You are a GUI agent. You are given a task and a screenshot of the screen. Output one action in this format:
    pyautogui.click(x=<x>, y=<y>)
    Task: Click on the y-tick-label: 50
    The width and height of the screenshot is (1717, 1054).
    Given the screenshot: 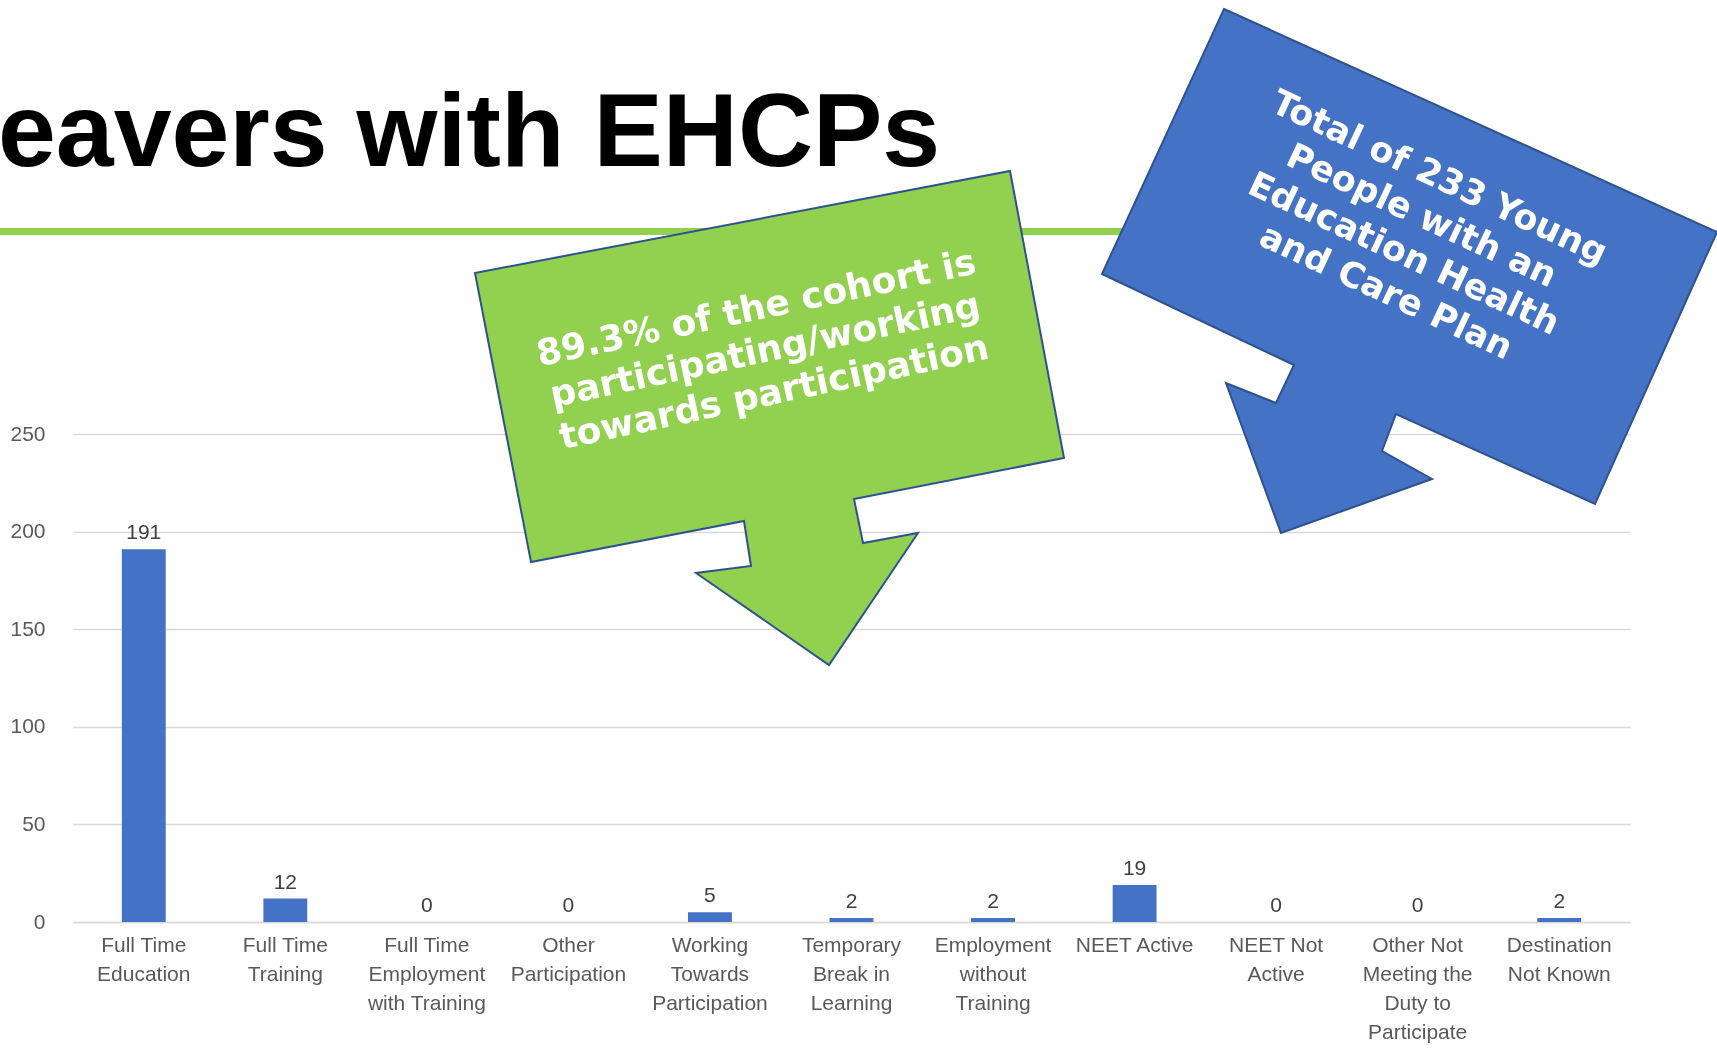 What is the action you would take?
    pyautogui.click(x=34, y=823)
    